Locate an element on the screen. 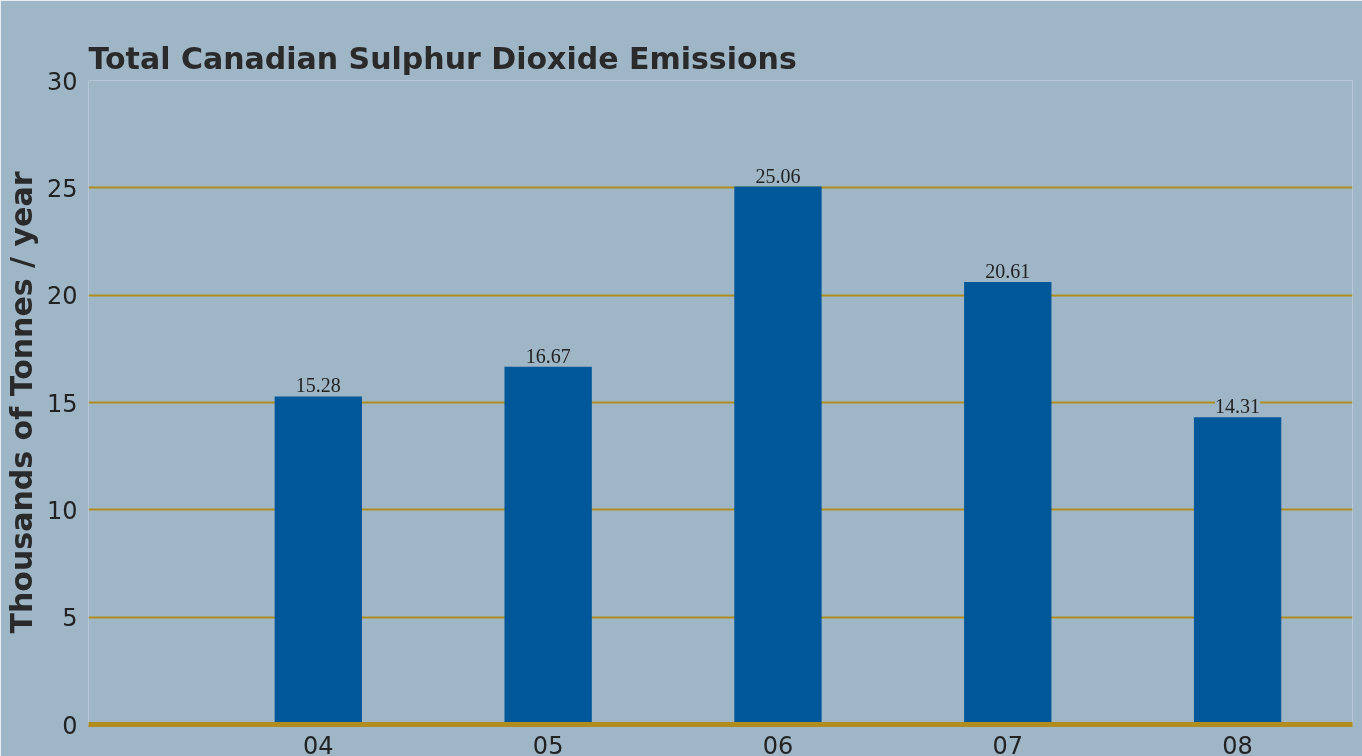 The image size is (1362, 756). y-tick-label: 5 is located at coordinates (70, 618).